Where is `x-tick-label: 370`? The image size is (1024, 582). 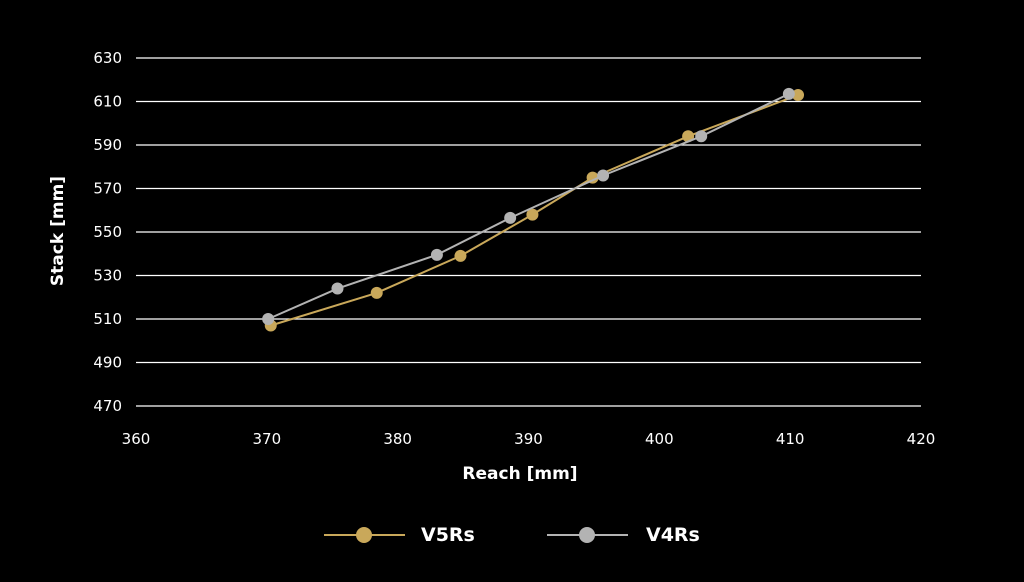
x-tick-label: 370 is located at coordinates (267, 439).